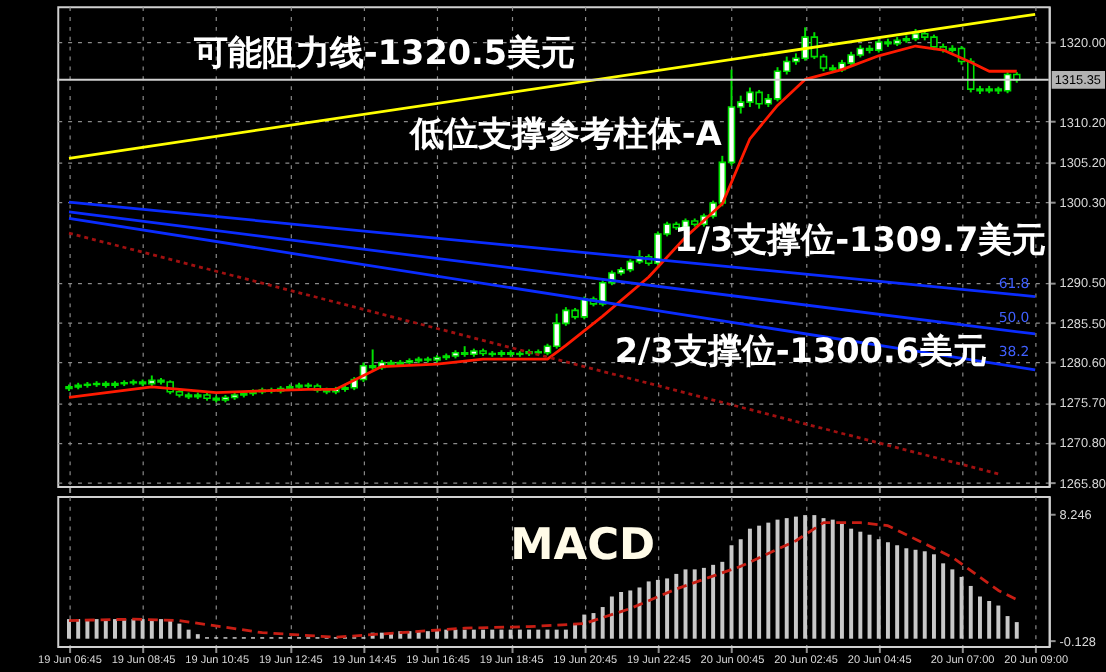  Describe the element at coordinates (383, 52) in the screenshot. I see `annotation: 可能阻力线-1320.5美元` at that location.